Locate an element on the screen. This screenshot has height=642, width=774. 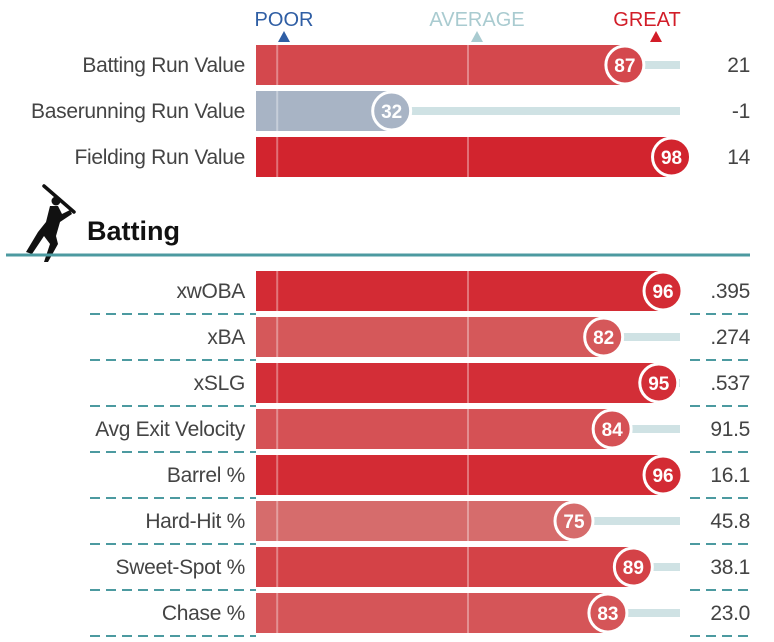
metric-label: Fielding Run Value is located at coordinates (160, 157).